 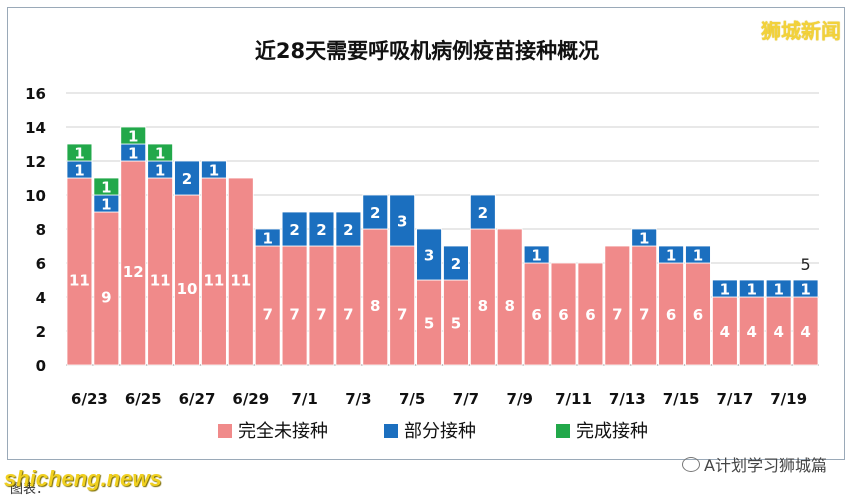 I want to click on legend: 完全未接种 部分接种 完成接种, so click(x=433, y=431).